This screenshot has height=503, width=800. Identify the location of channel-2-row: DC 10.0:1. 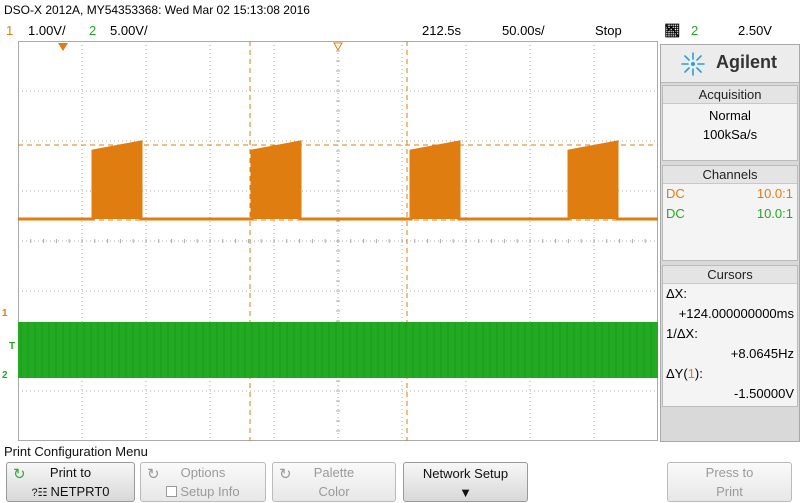
(730, 214).